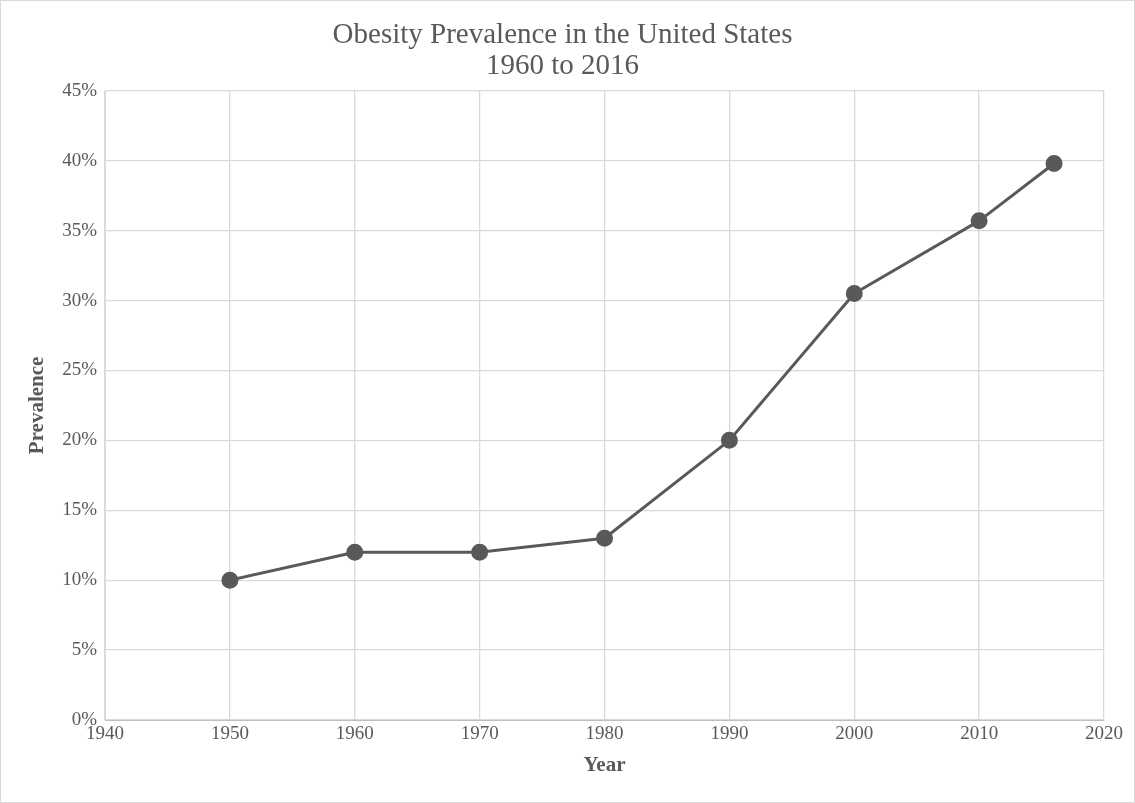 Image resolution: width=1135 pixels, height=803 pixels. I want to click on y-tick-label: 30%, so click(80, 299).